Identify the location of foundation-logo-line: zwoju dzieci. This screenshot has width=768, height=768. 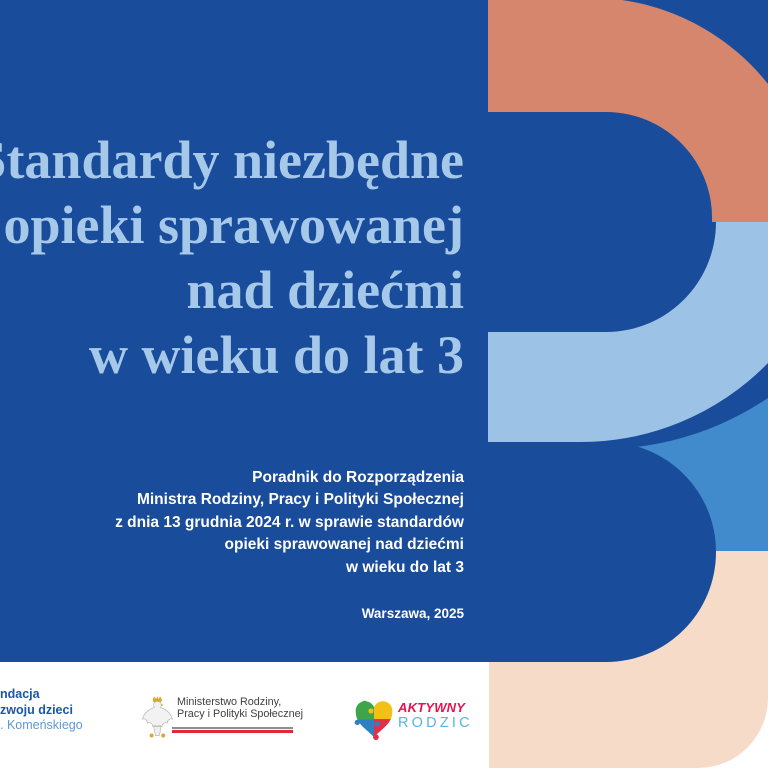
(36, 709).